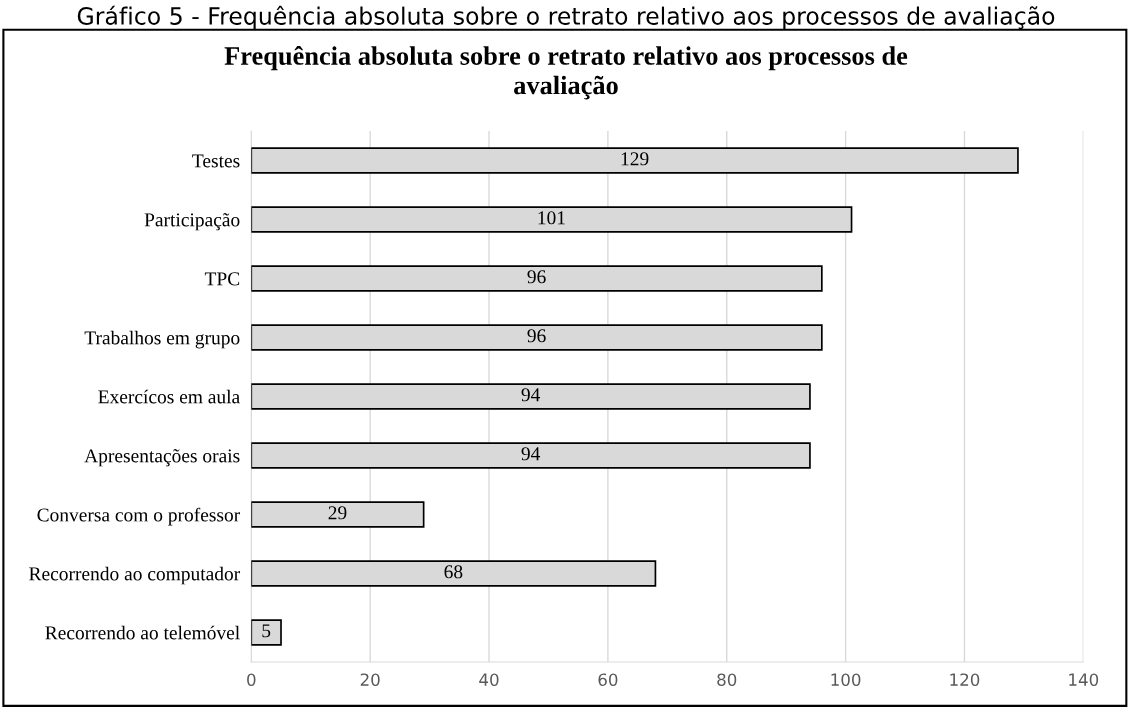  I want to click on y-tick-label: Recorrendo ao telemóvel, so click(142, 632).